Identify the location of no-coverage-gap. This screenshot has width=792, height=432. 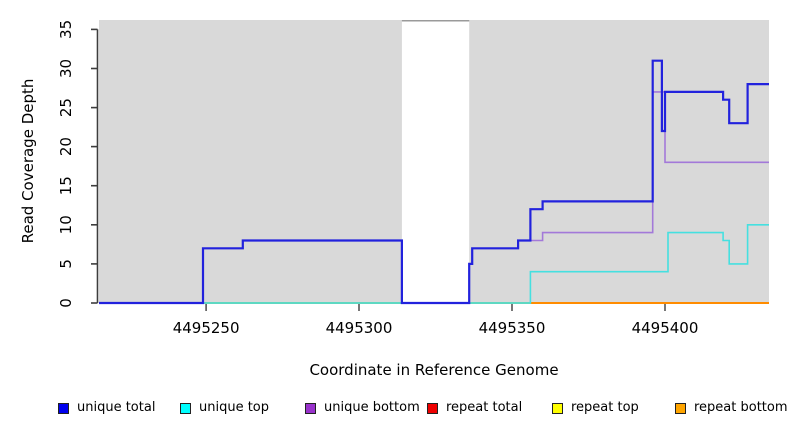
(435, 161).